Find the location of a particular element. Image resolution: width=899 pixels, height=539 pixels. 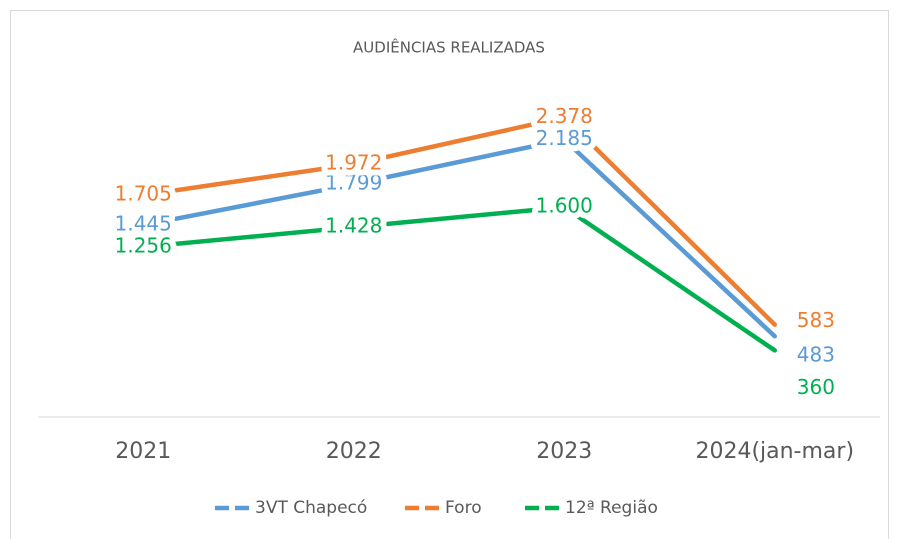

x-tick-label: 2022 is located at coordinates (354, 451).